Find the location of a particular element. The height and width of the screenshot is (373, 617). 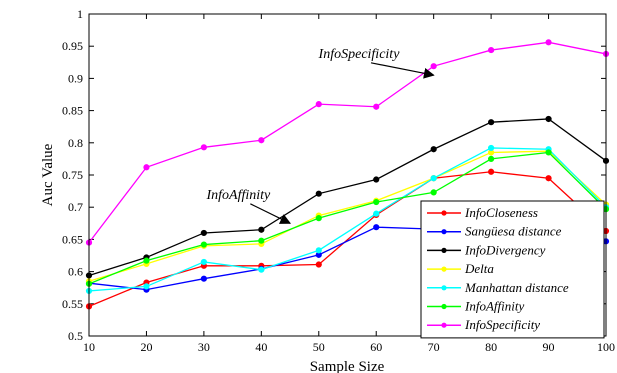

y-tick-label: 0.5 is located at coordinates (75, 336).